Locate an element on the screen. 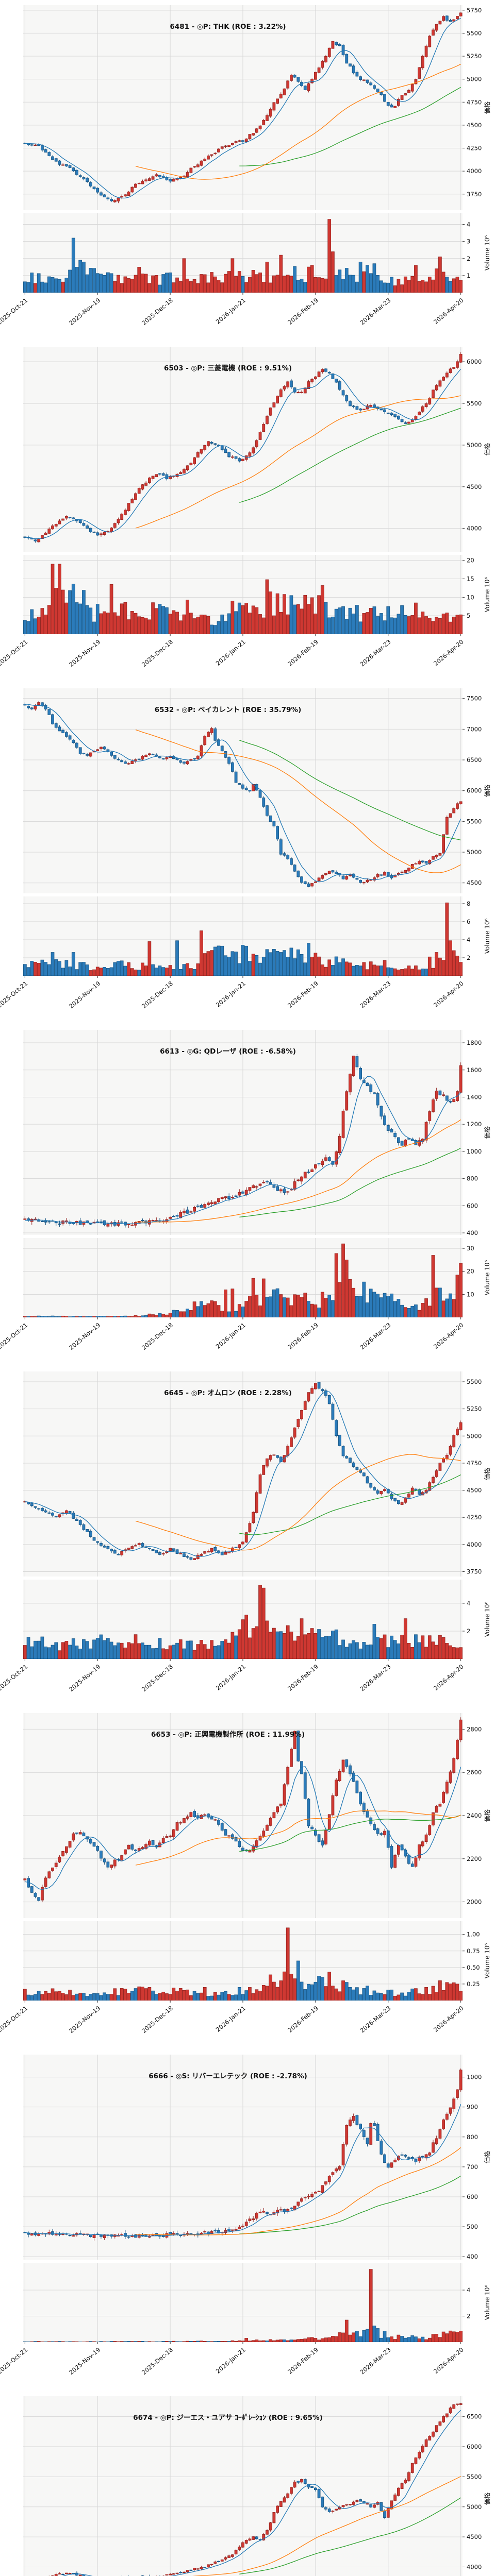  price-tick-label: 700 is located at coordinates (472, 2167).